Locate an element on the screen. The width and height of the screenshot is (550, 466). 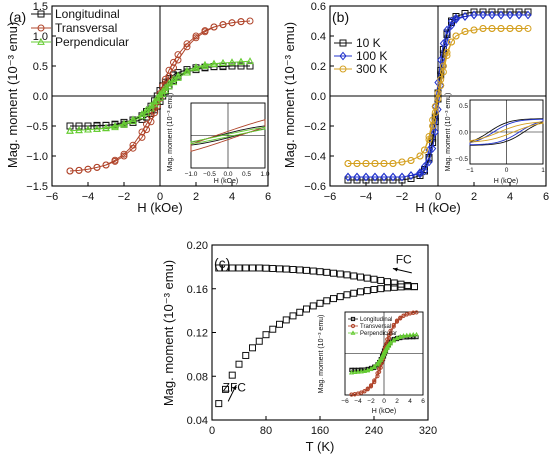
x-axis-label: H (kOe) is located at coordinates (438, 207).